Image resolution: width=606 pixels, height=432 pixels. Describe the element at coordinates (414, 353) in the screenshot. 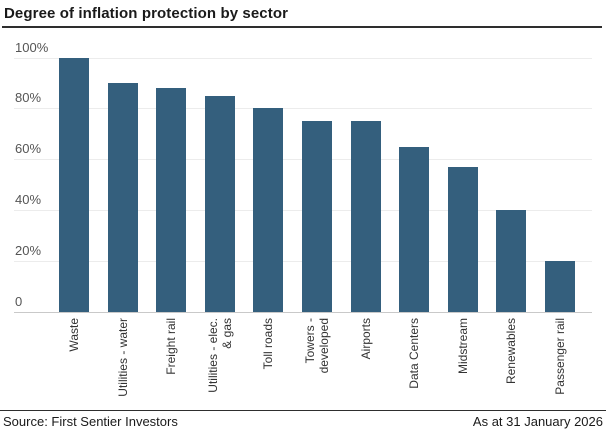

I see `x-axis-label-data-centers: Data Centers` at that location.